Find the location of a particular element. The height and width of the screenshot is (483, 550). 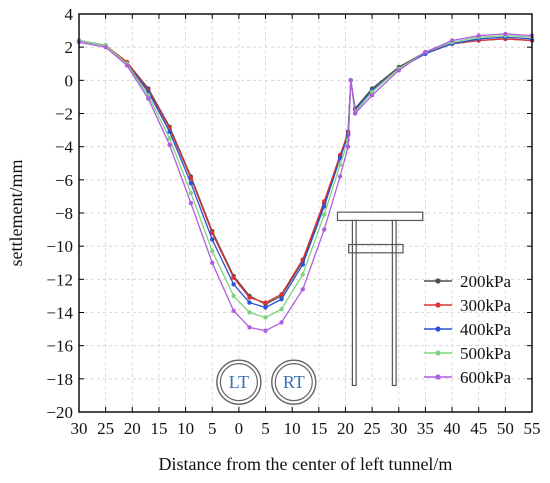

legend: 200kPa 300kPa 400kPa 500kPa 600kPa is located at coordinates (467, 329).